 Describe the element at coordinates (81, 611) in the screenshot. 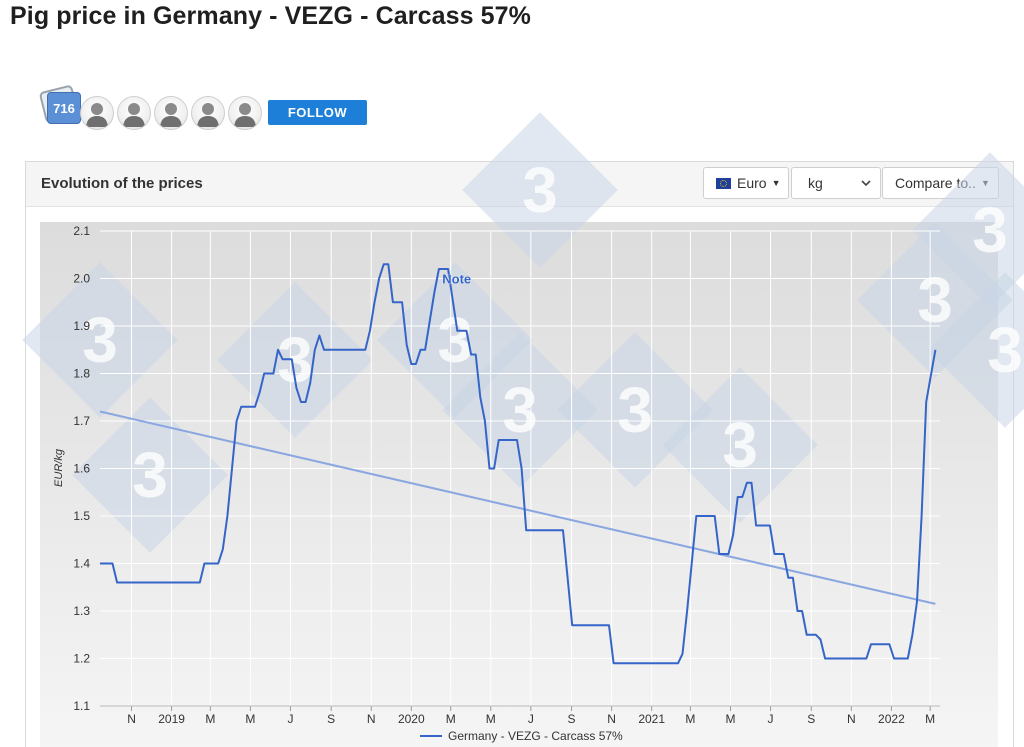

I see `y-tick-label: 1.3` at that location.